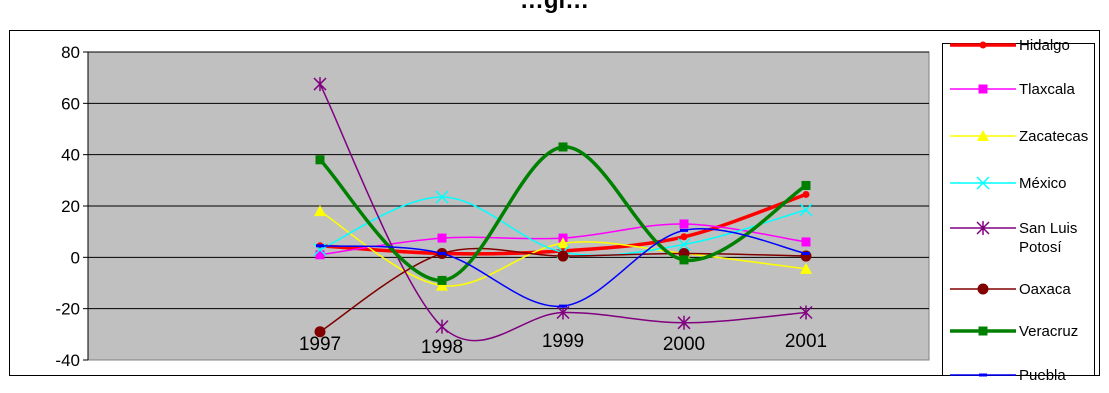 The image size is (1109, 393). What do you see at coordinates (563, 341) in the screenshot?
I see `x-category-label: 1999` at bounding box center [563, 341].